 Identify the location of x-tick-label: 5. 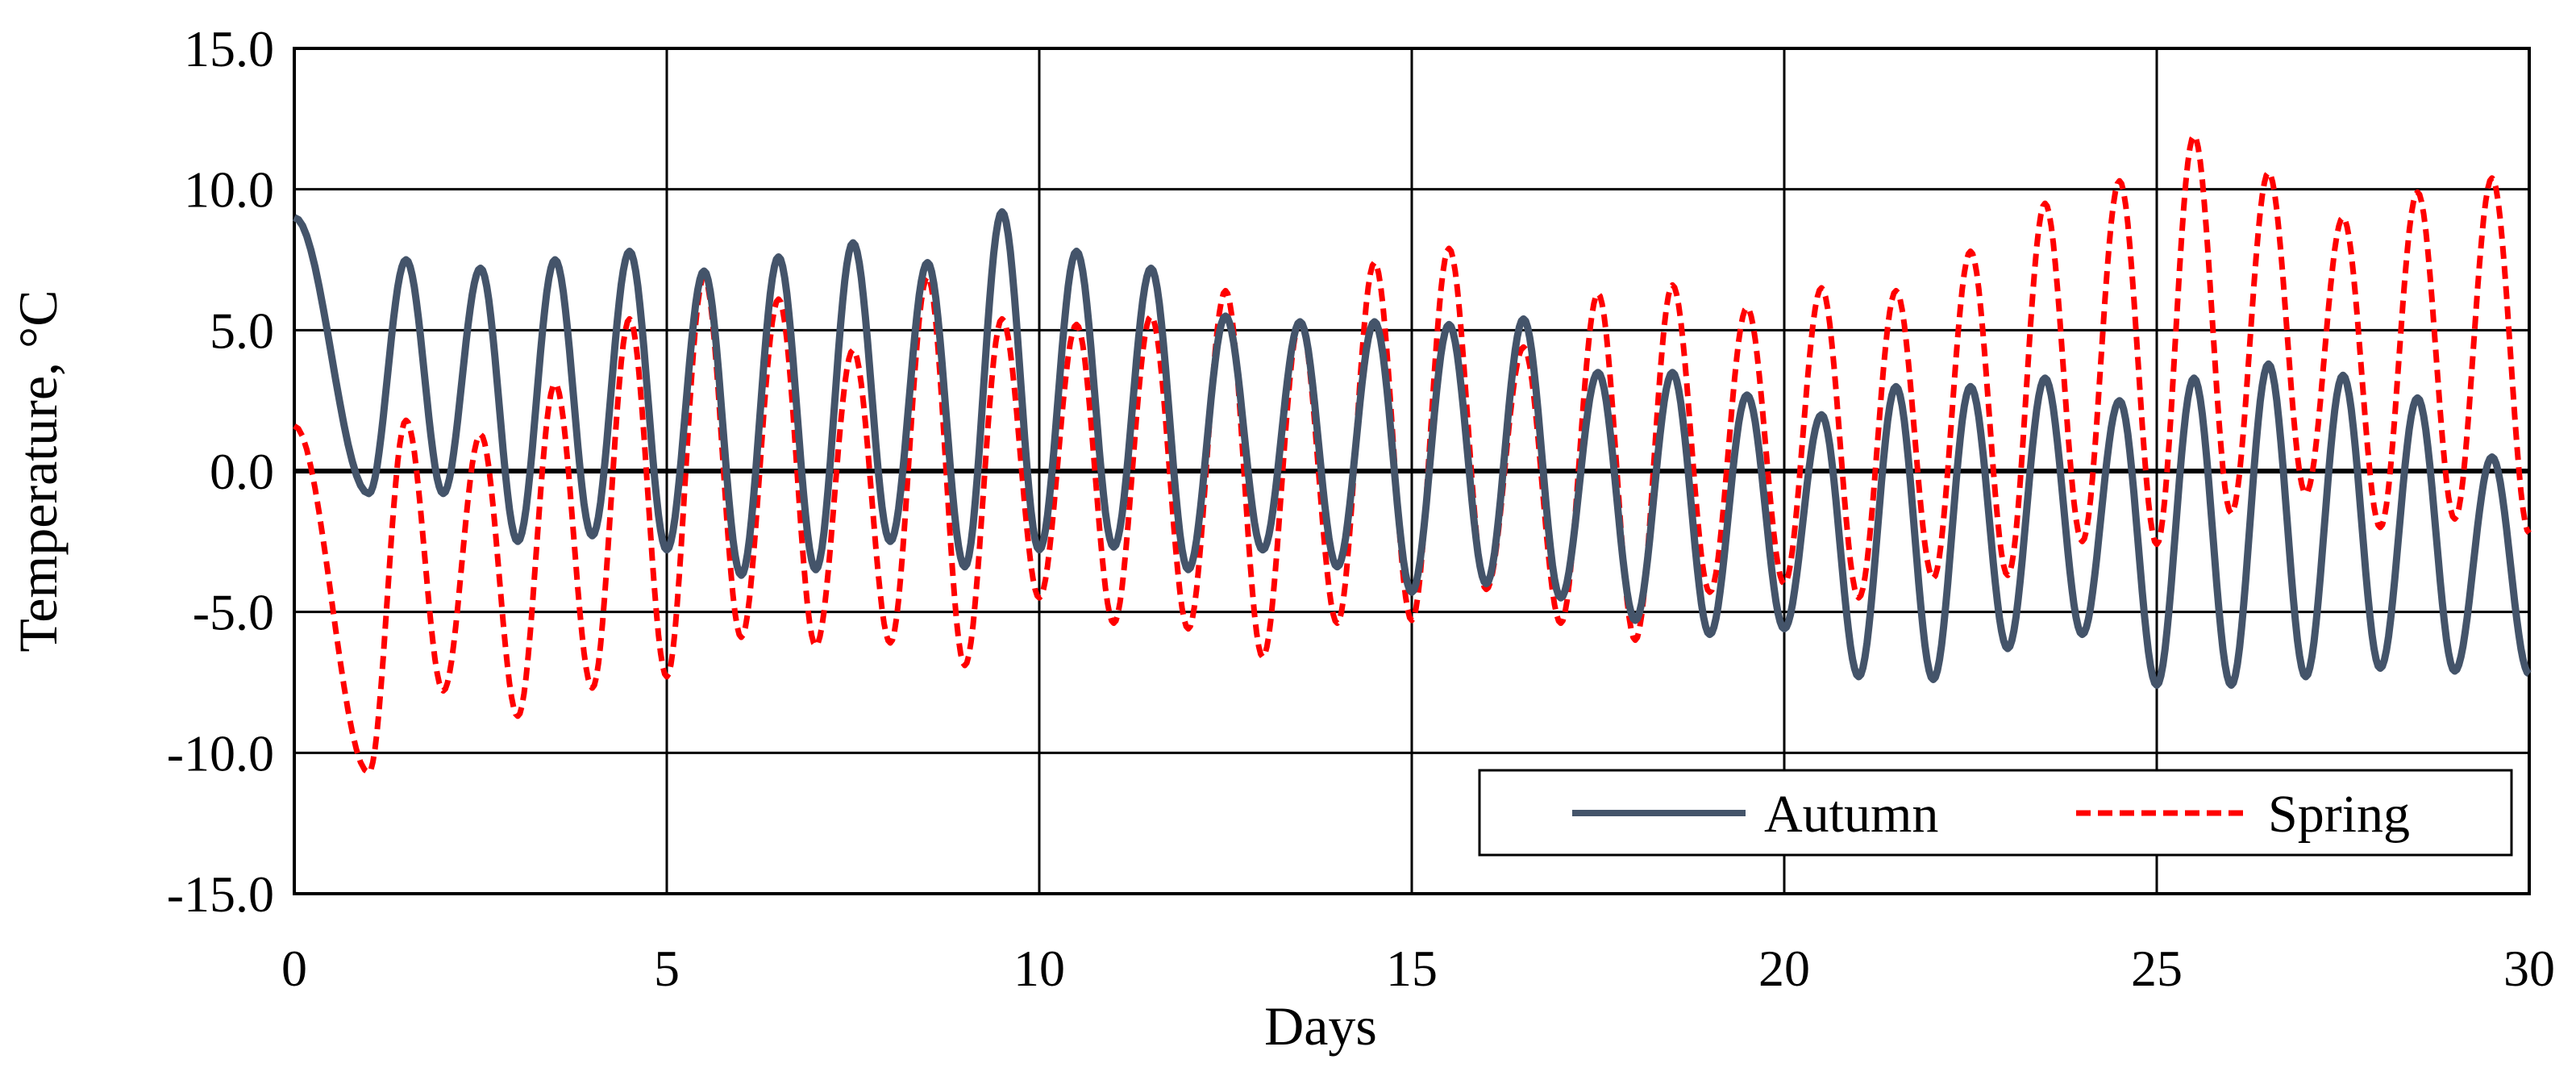
(667, 969).